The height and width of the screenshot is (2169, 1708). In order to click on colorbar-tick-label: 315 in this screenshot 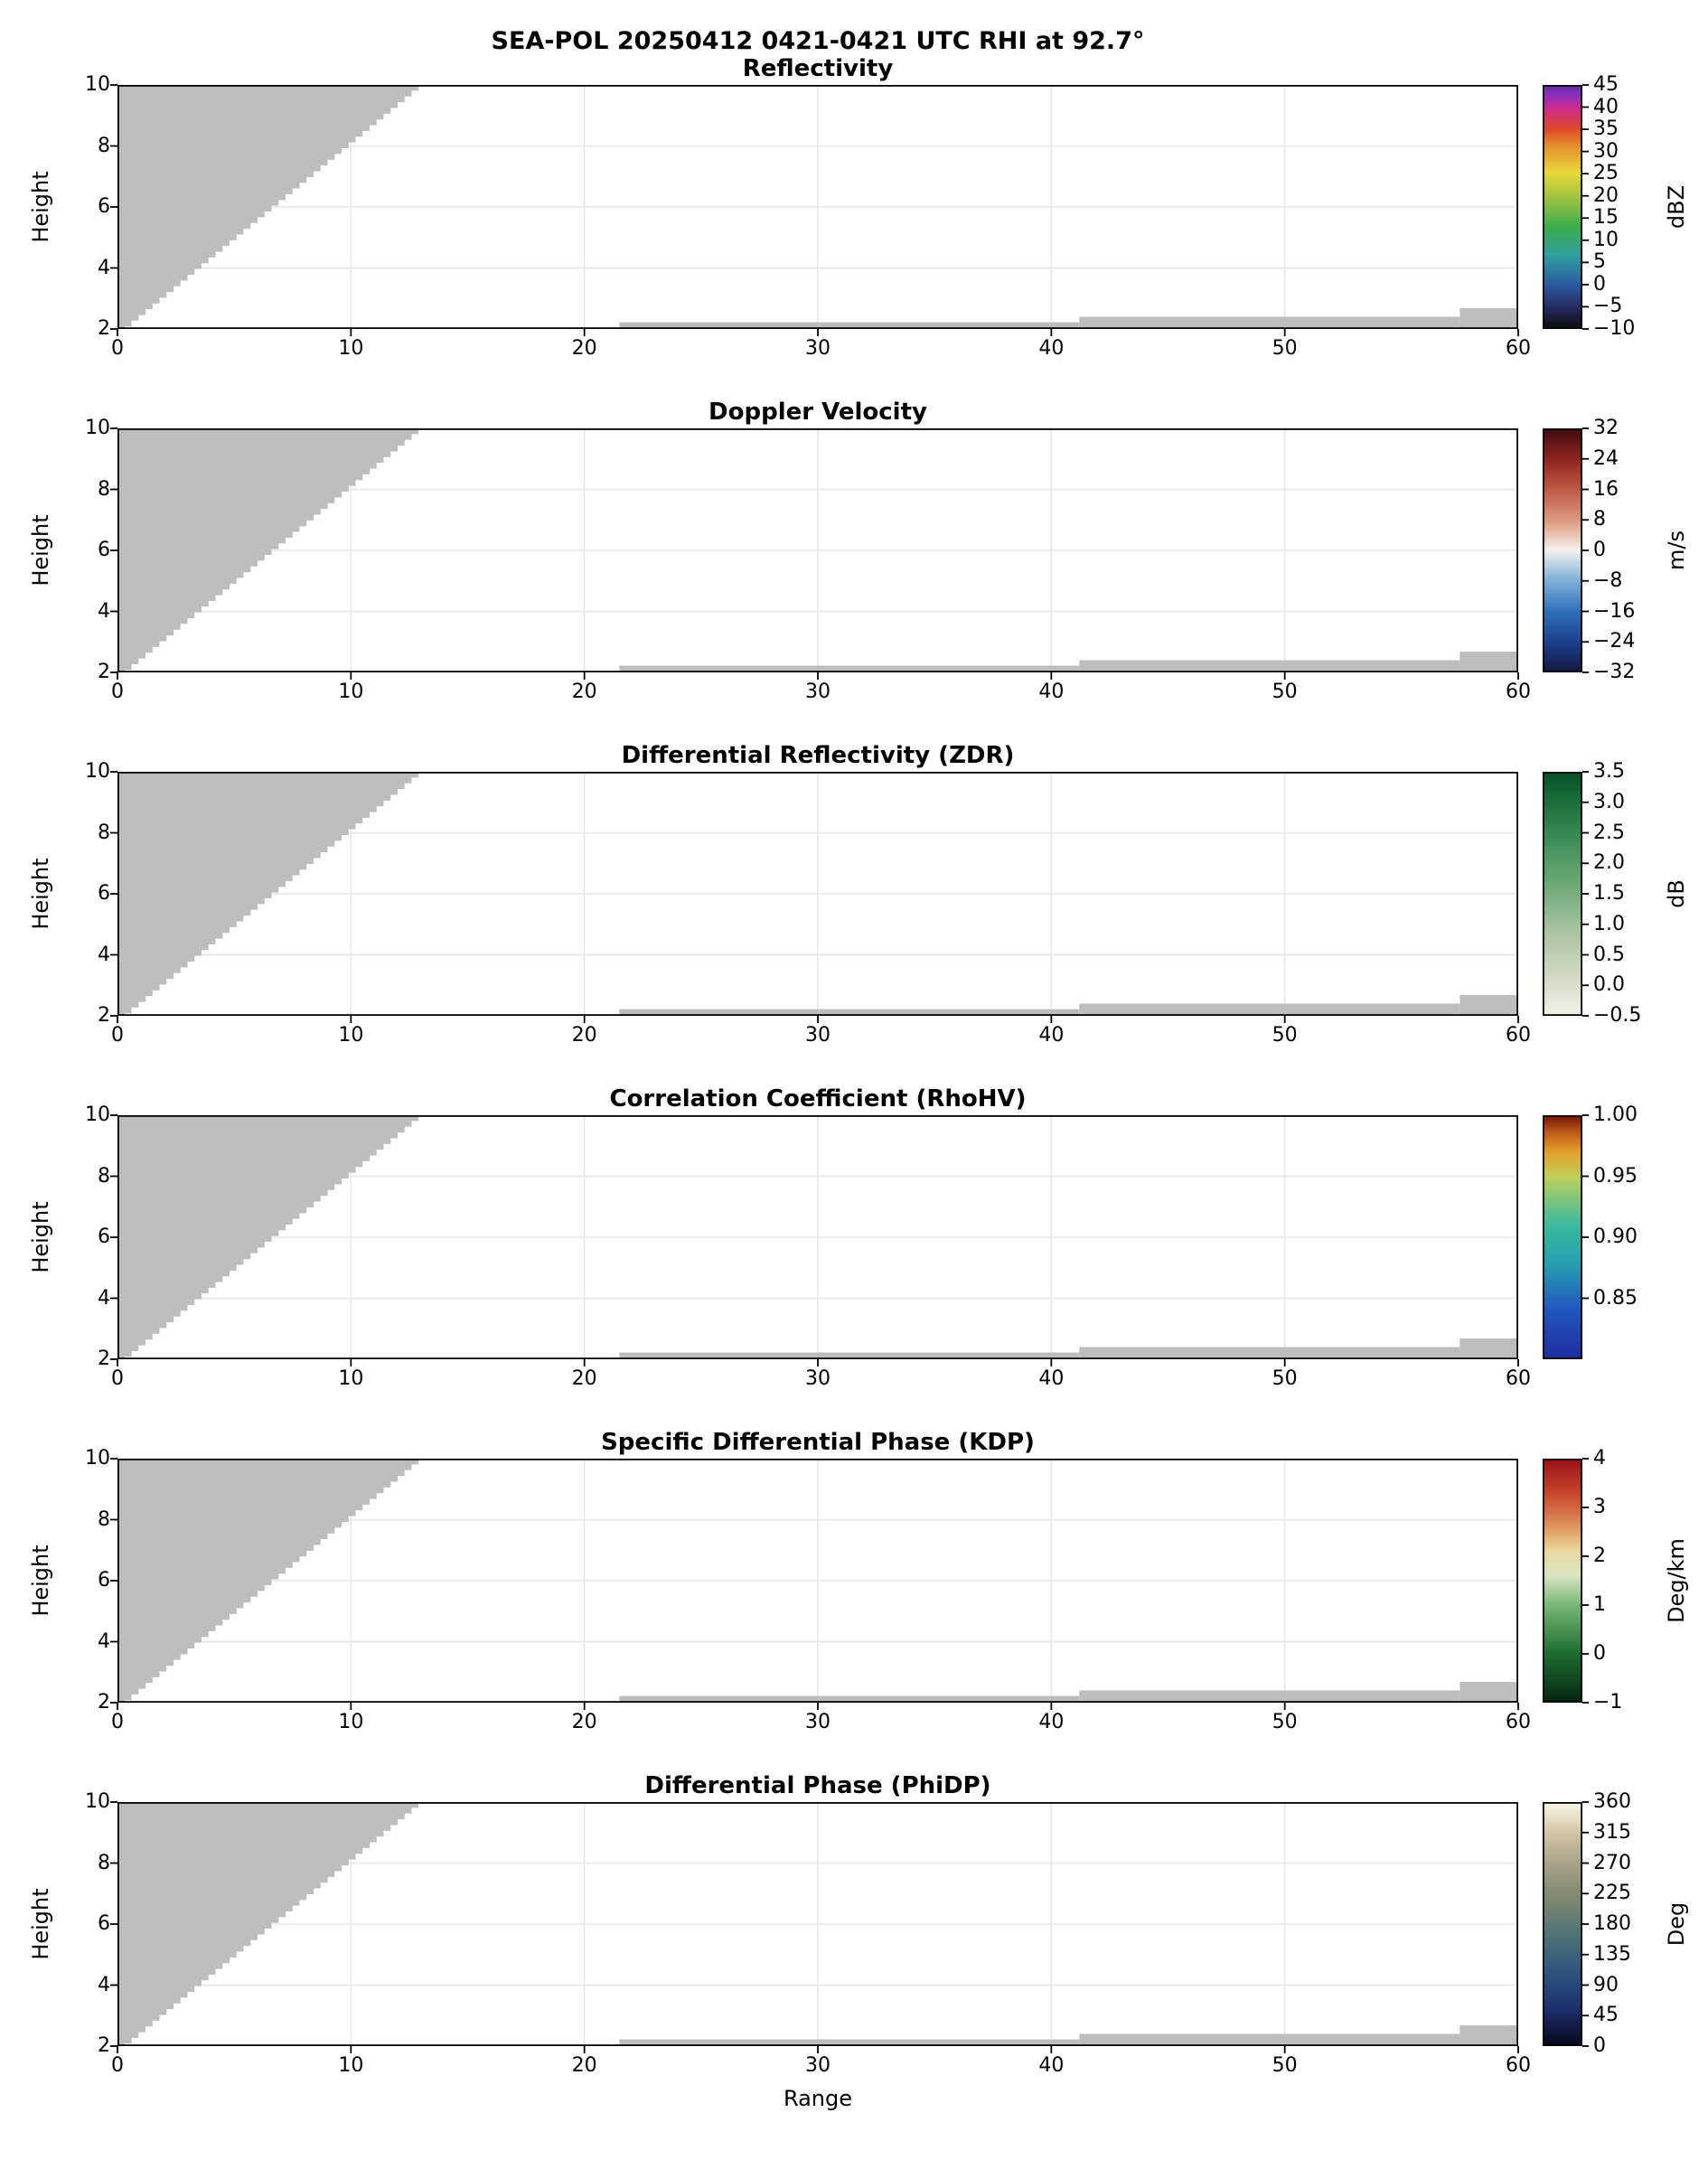, I will do `click(1612, 1832)`.